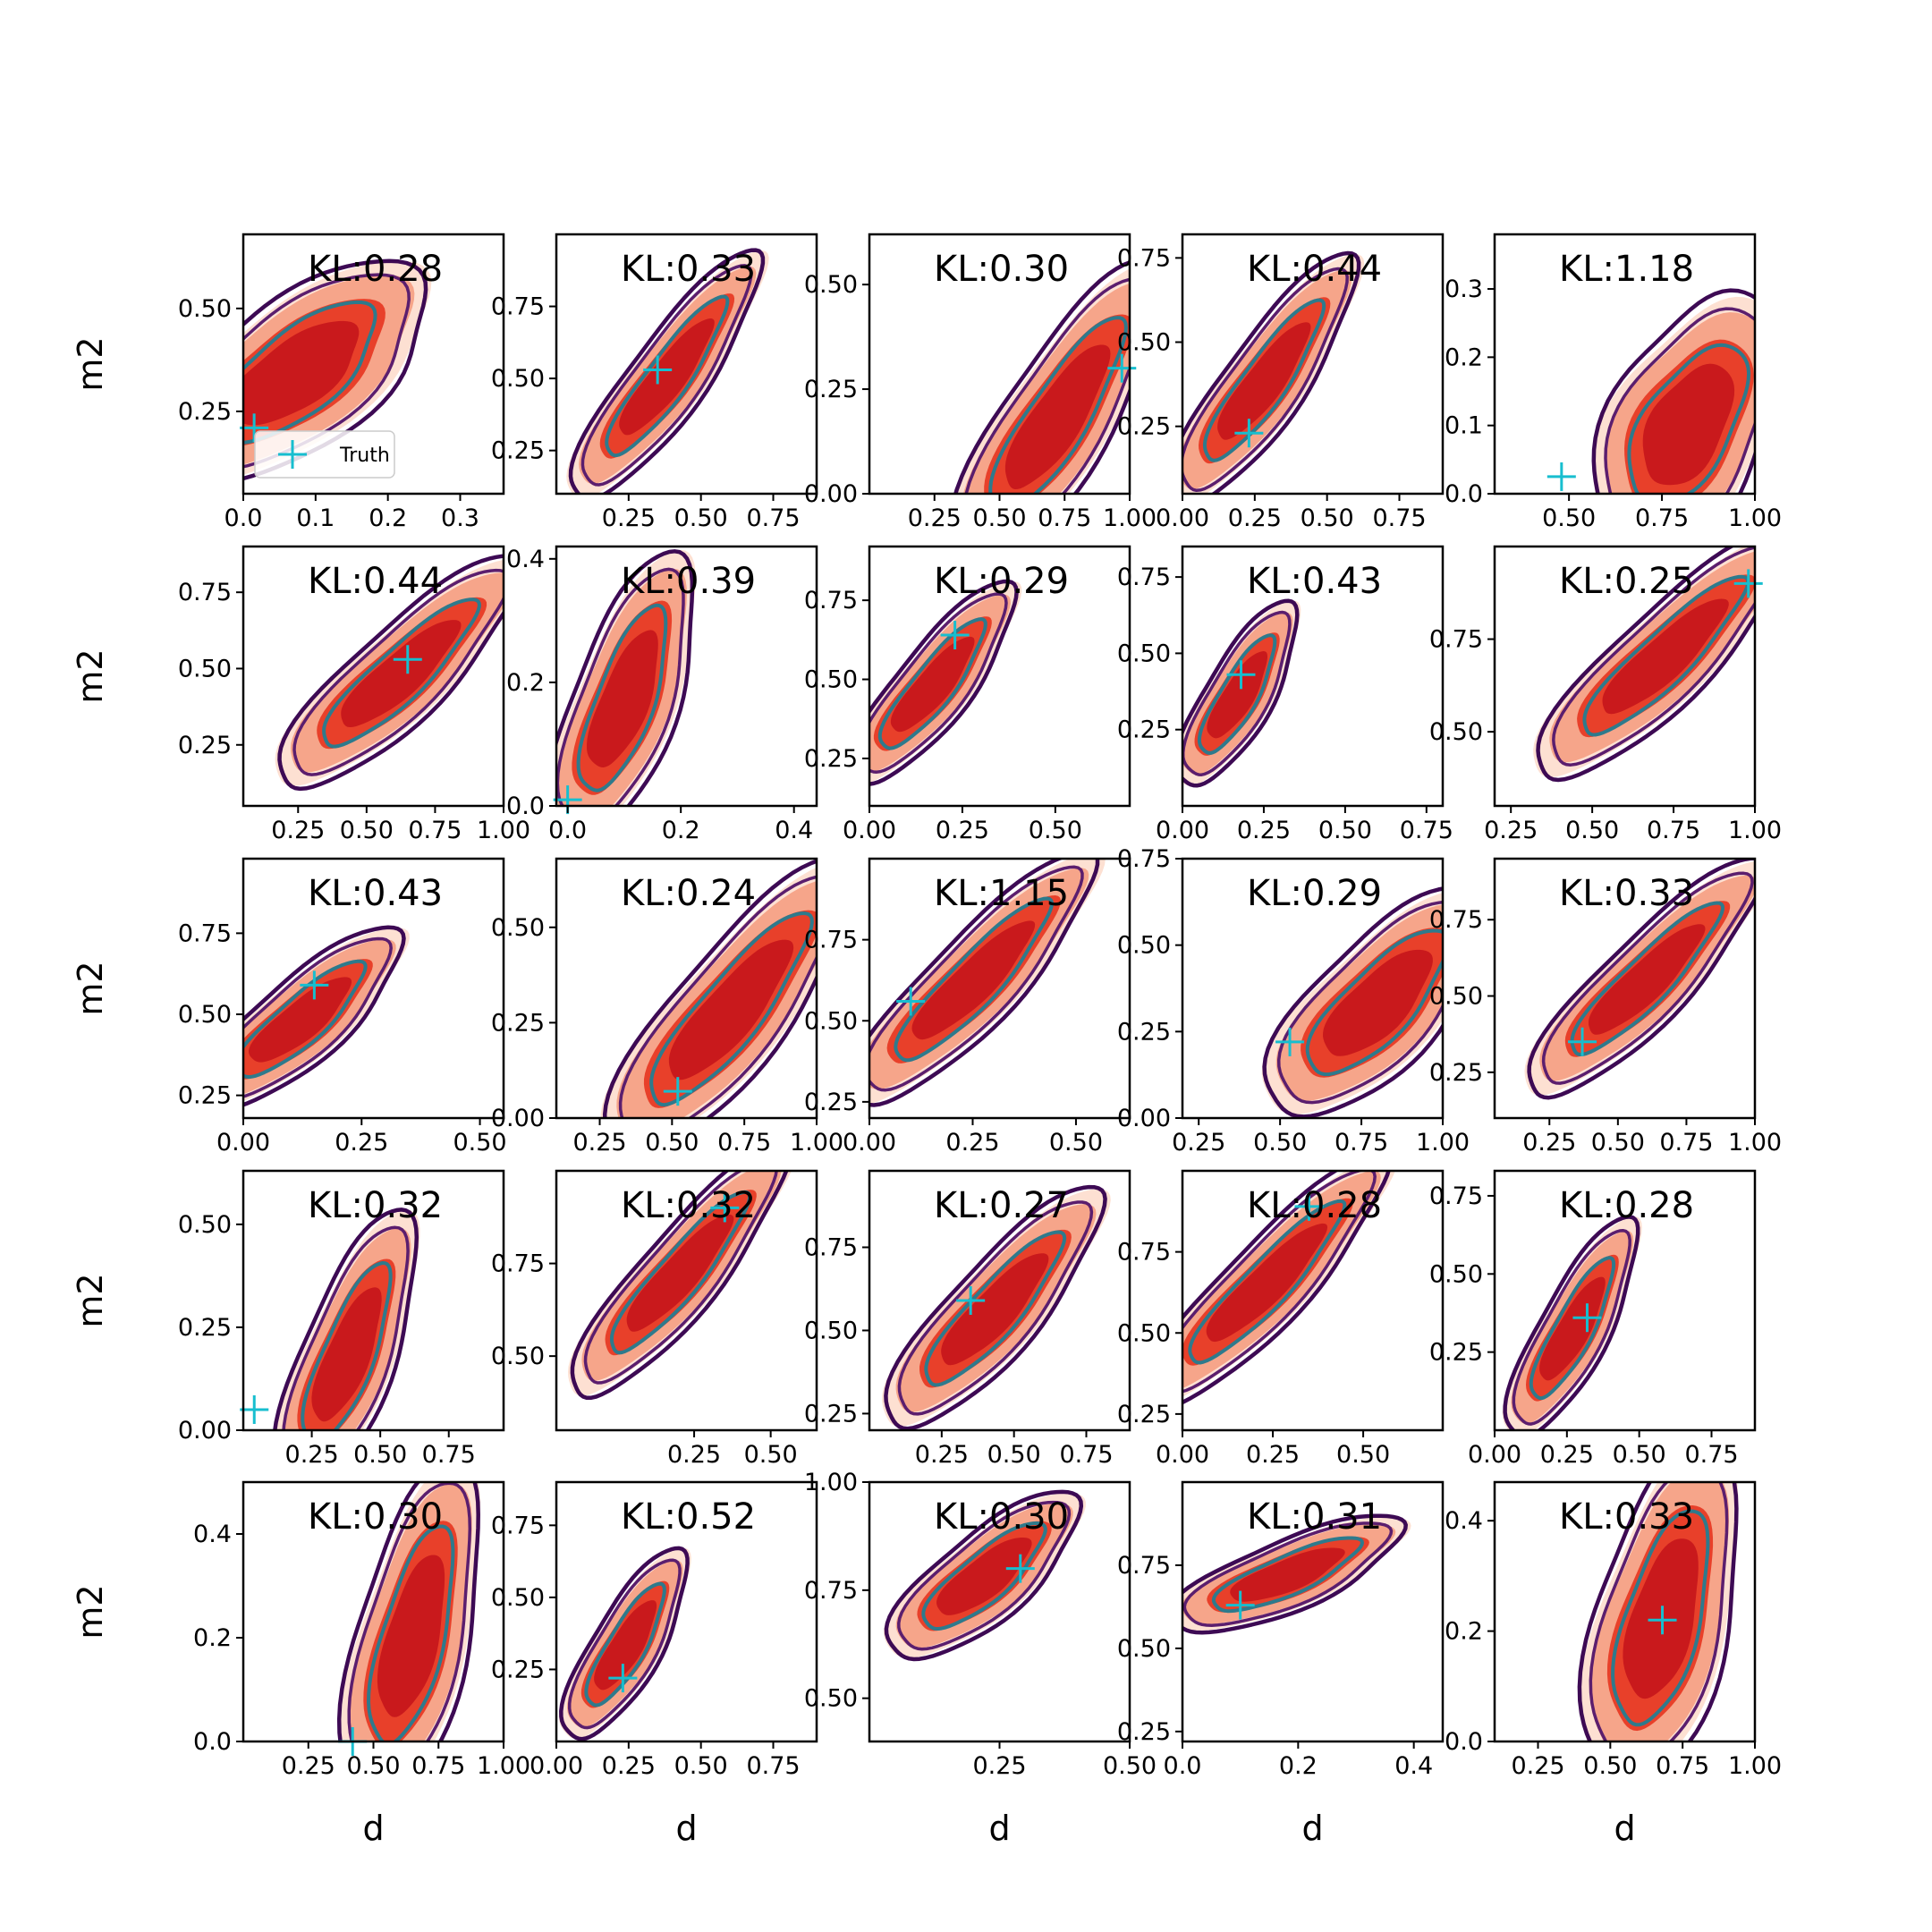 This screenshot has height=1932, width=1932. I want to click on kl-annotation: KL:0.32, so click(375, 1205).